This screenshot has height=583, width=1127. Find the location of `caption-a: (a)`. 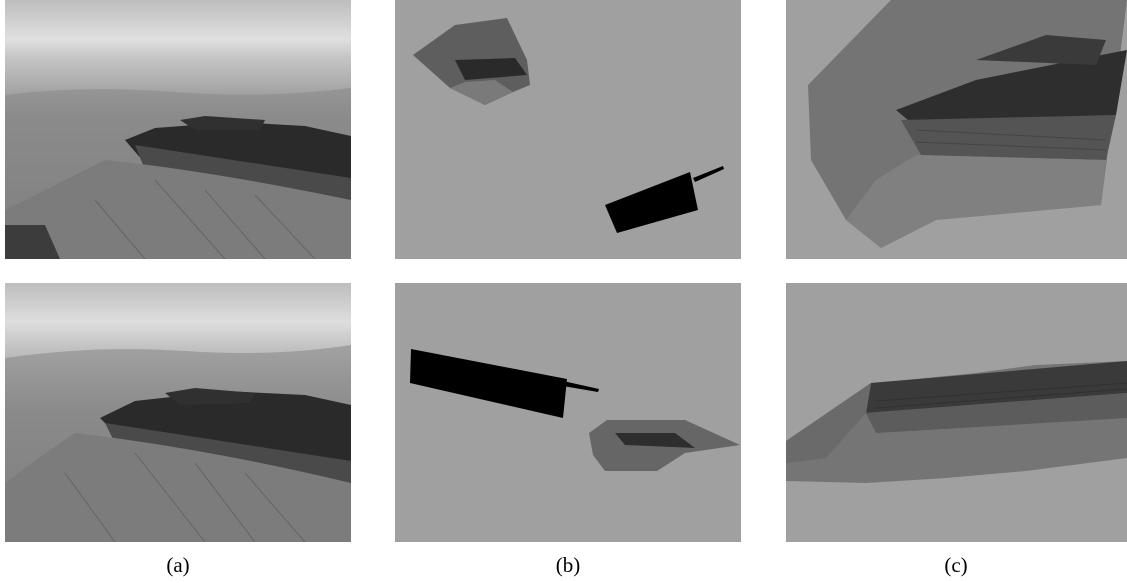

caption-a: (a) is located at coordinates (178, 565).